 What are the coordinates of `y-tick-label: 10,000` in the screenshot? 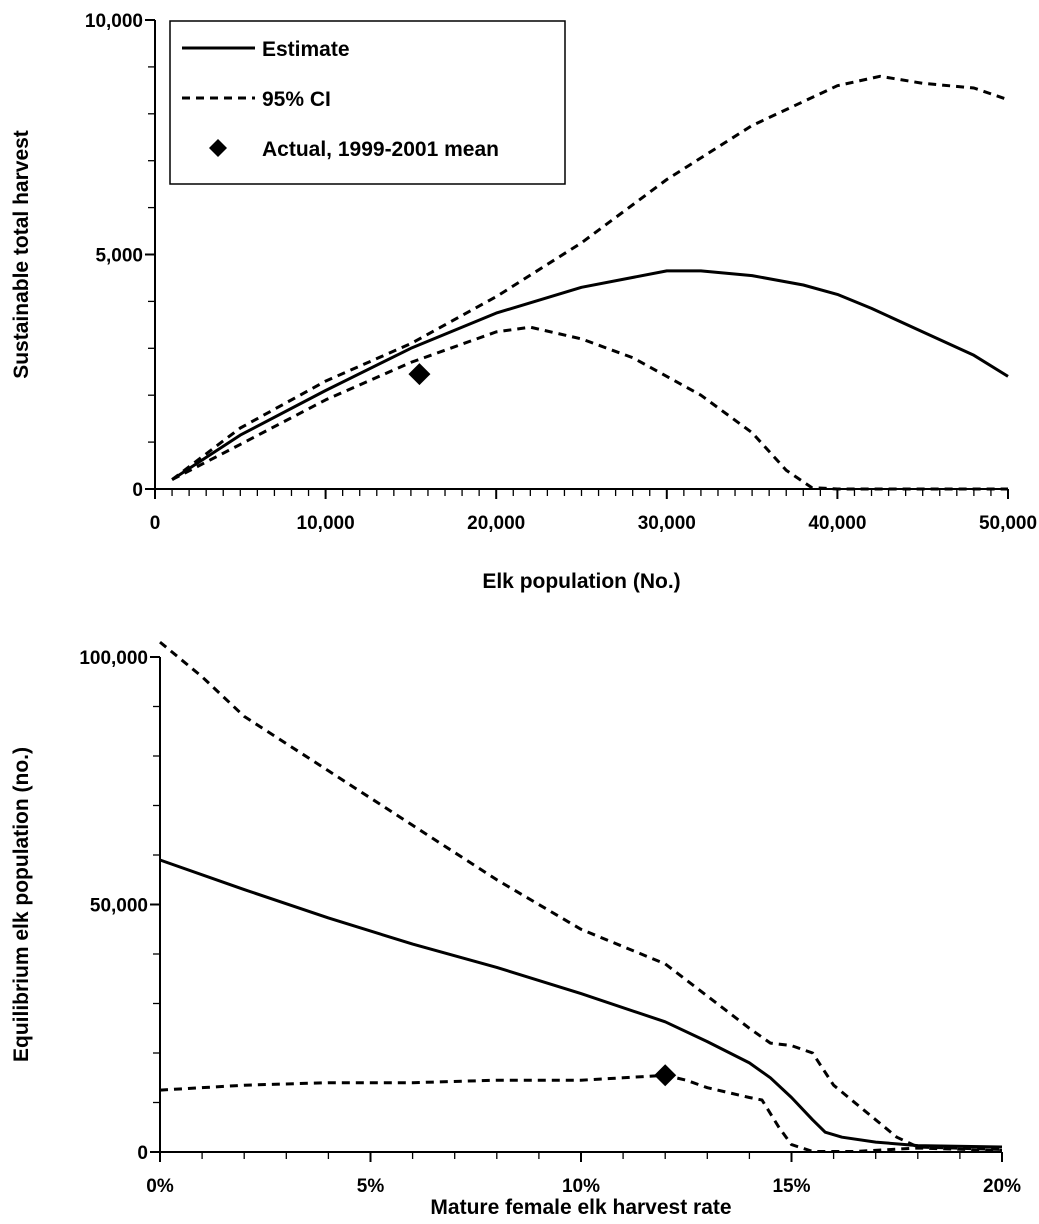 It's located at (114, 21).